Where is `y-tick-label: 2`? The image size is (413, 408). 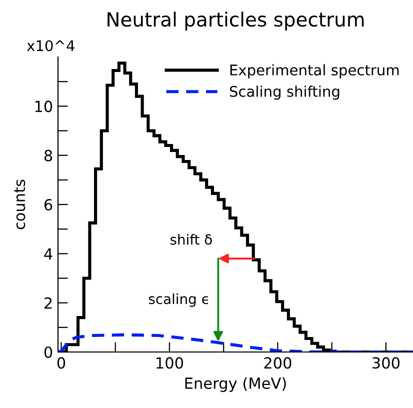 y-tick-label: 2 is located at coordinates (48, 303).